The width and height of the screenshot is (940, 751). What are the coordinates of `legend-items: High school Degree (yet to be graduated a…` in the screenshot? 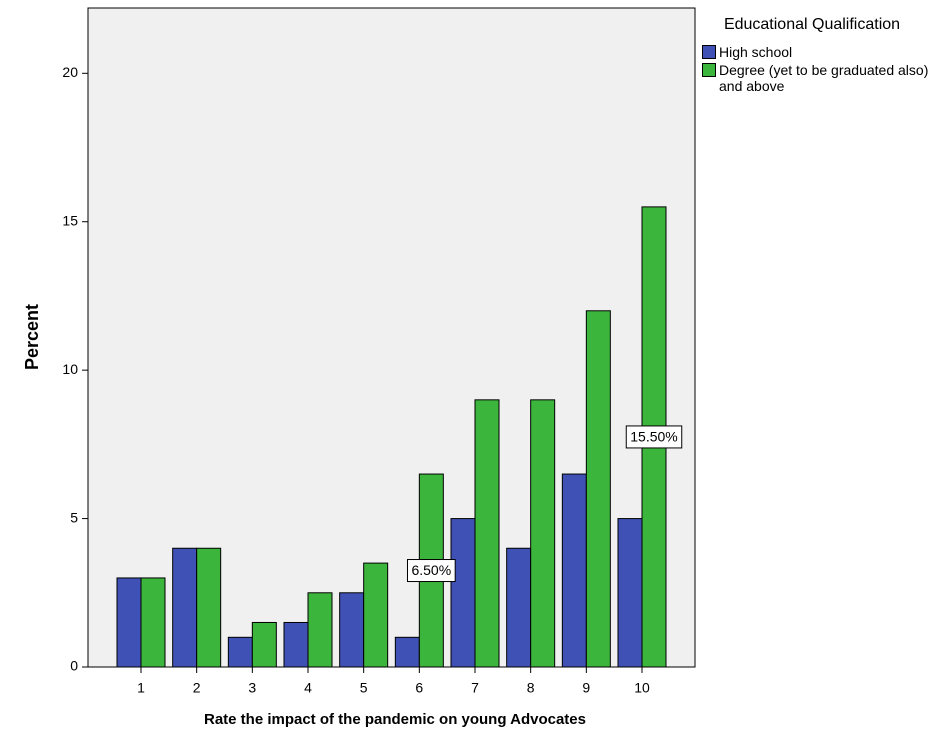 It's located at (818, 69).